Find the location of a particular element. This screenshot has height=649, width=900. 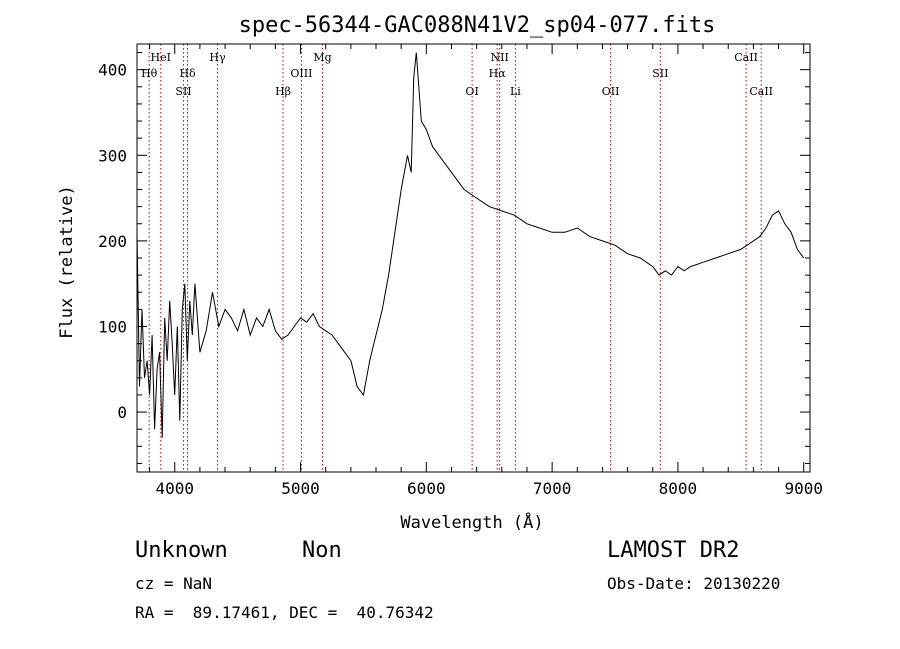

spectral-line-label: Hα is located at coordinates (498, 73).